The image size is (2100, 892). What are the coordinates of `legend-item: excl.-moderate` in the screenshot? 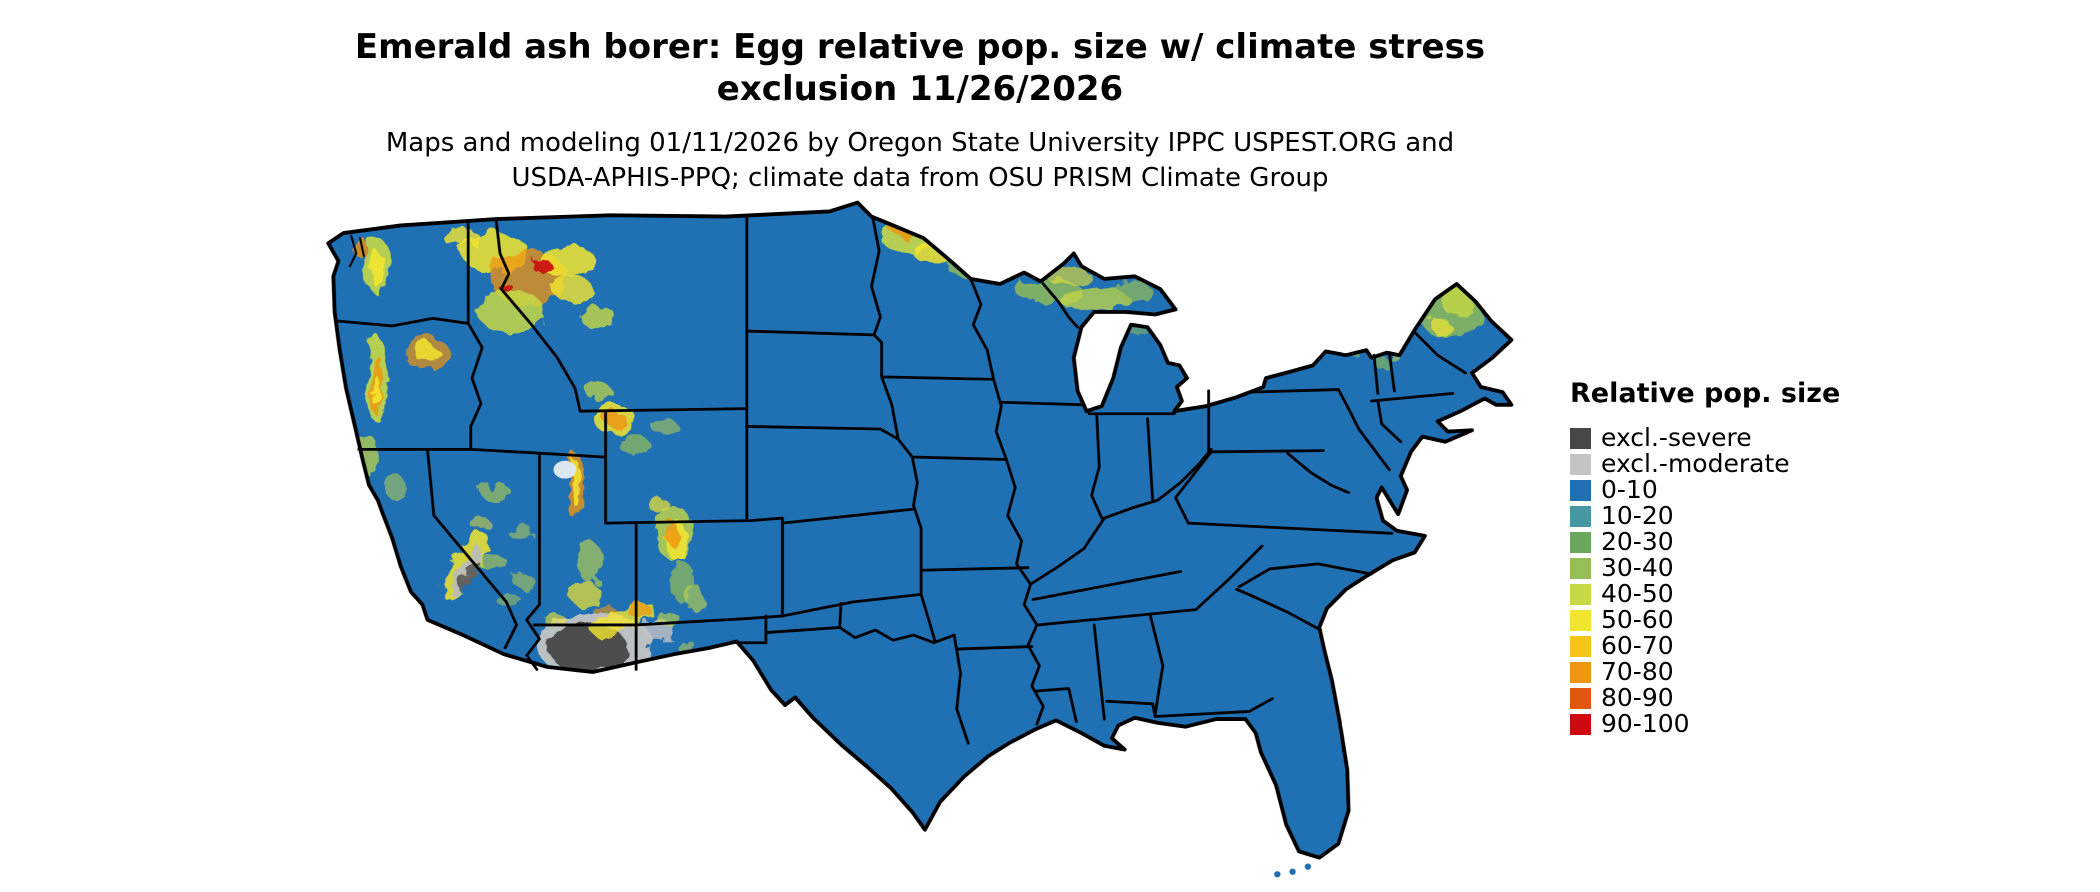 It's located at (1705, 464).